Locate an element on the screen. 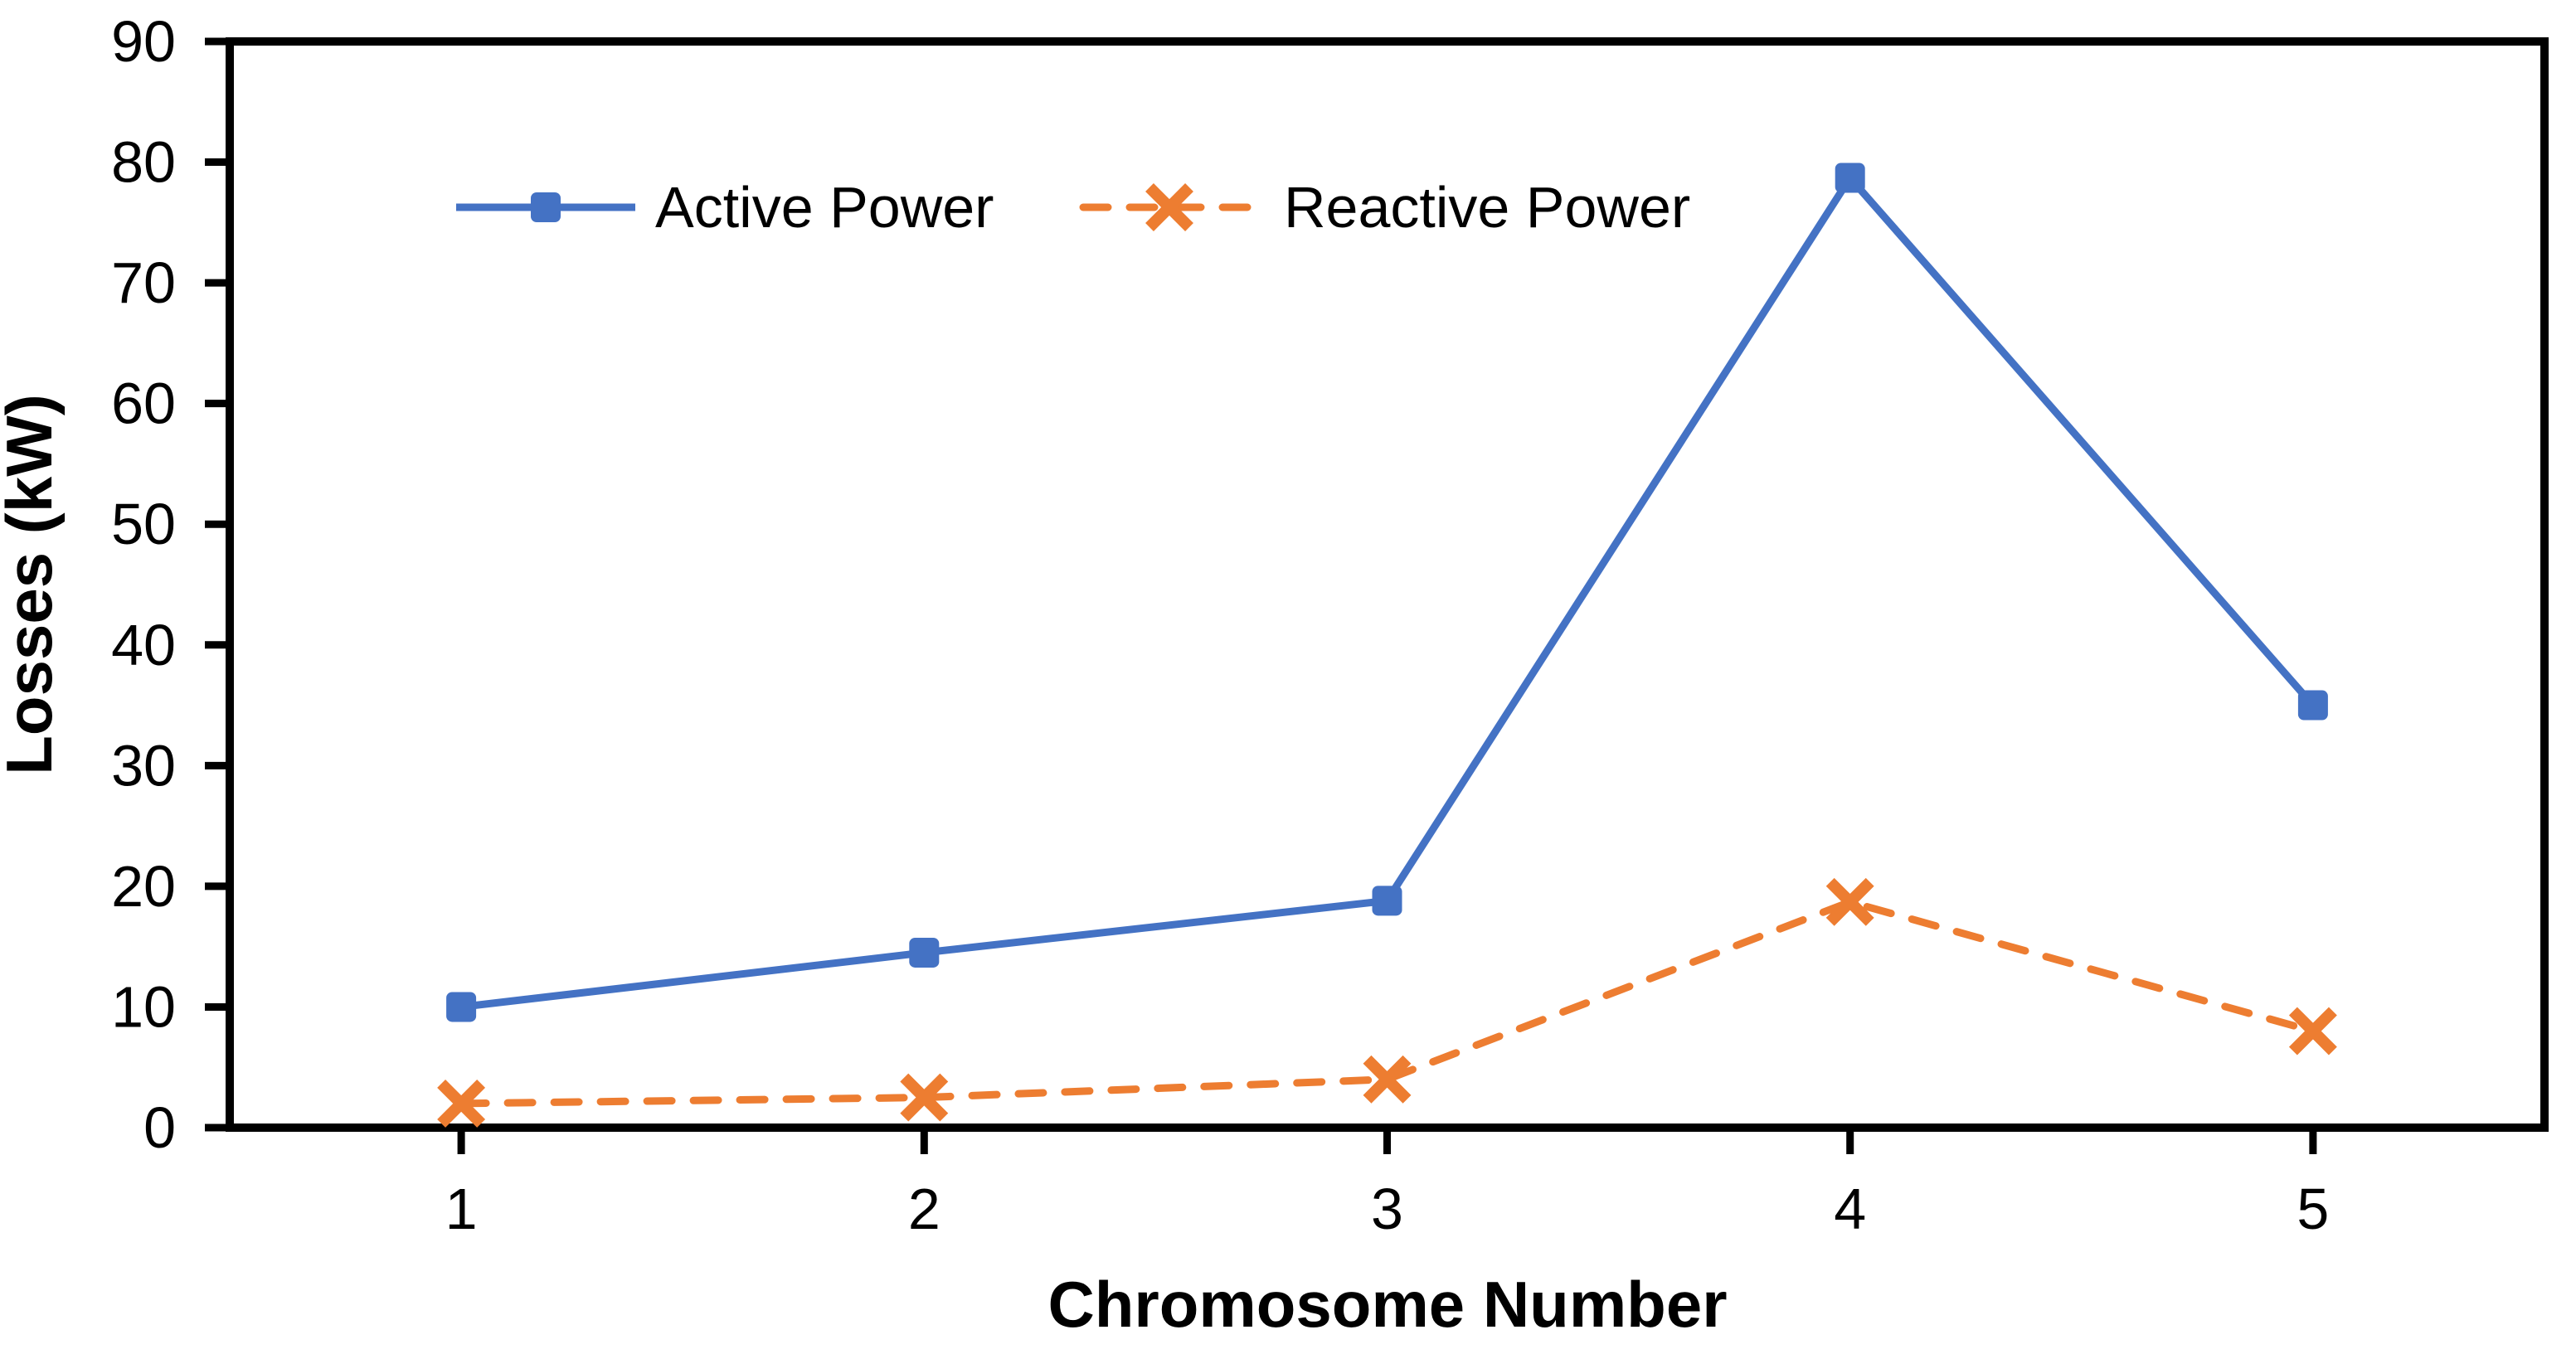 This screenshot has width=2576, height=1354. legend: Active Power Reactive Power is located at coordinates (1073, 207).